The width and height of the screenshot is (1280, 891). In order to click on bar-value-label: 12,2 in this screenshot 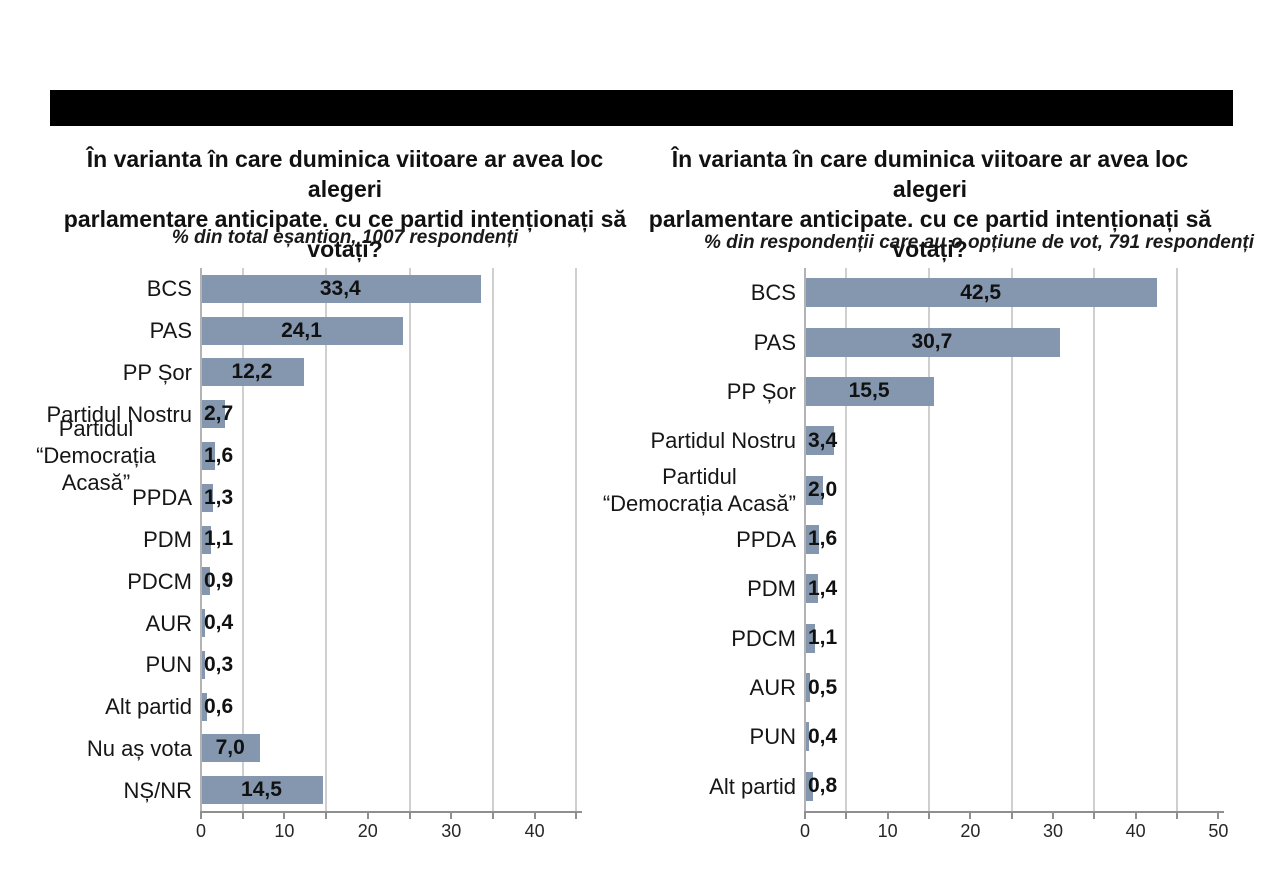, I will do `click(252, 372)`.